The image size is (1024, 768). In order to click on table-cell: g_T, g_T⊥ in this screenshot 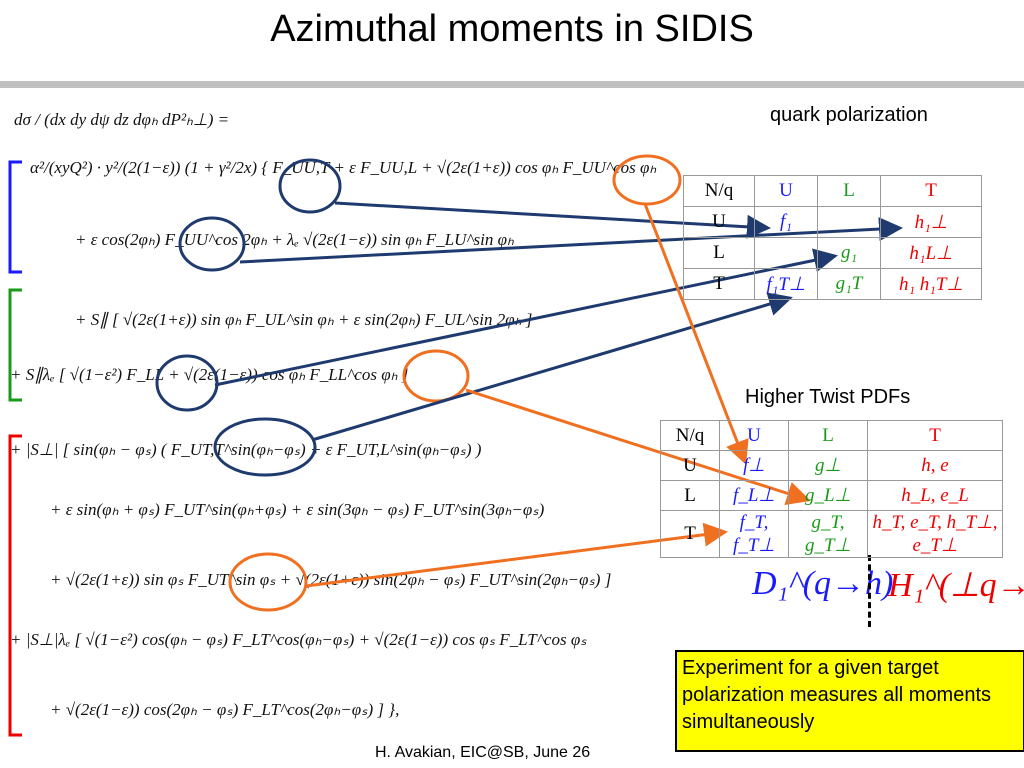, I will do `click(828, 534)`.